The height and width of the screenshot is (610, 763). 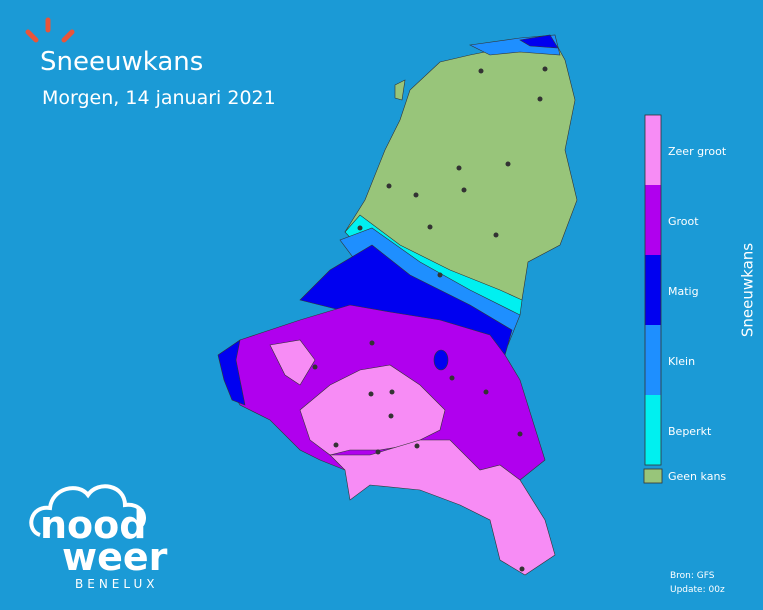 I want to click on logo-word-2: weer, so click(x=115, y=557).